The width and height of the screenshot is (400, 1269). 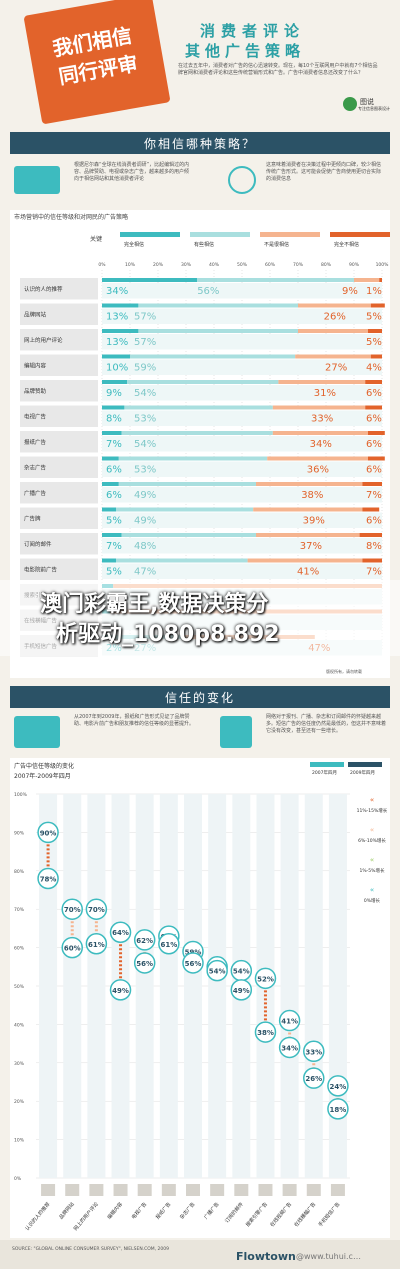 What do you see at coordinates (35, 416) in the screenshot?
I see `row-label: 电视广告` at bounding box center [35, 416].